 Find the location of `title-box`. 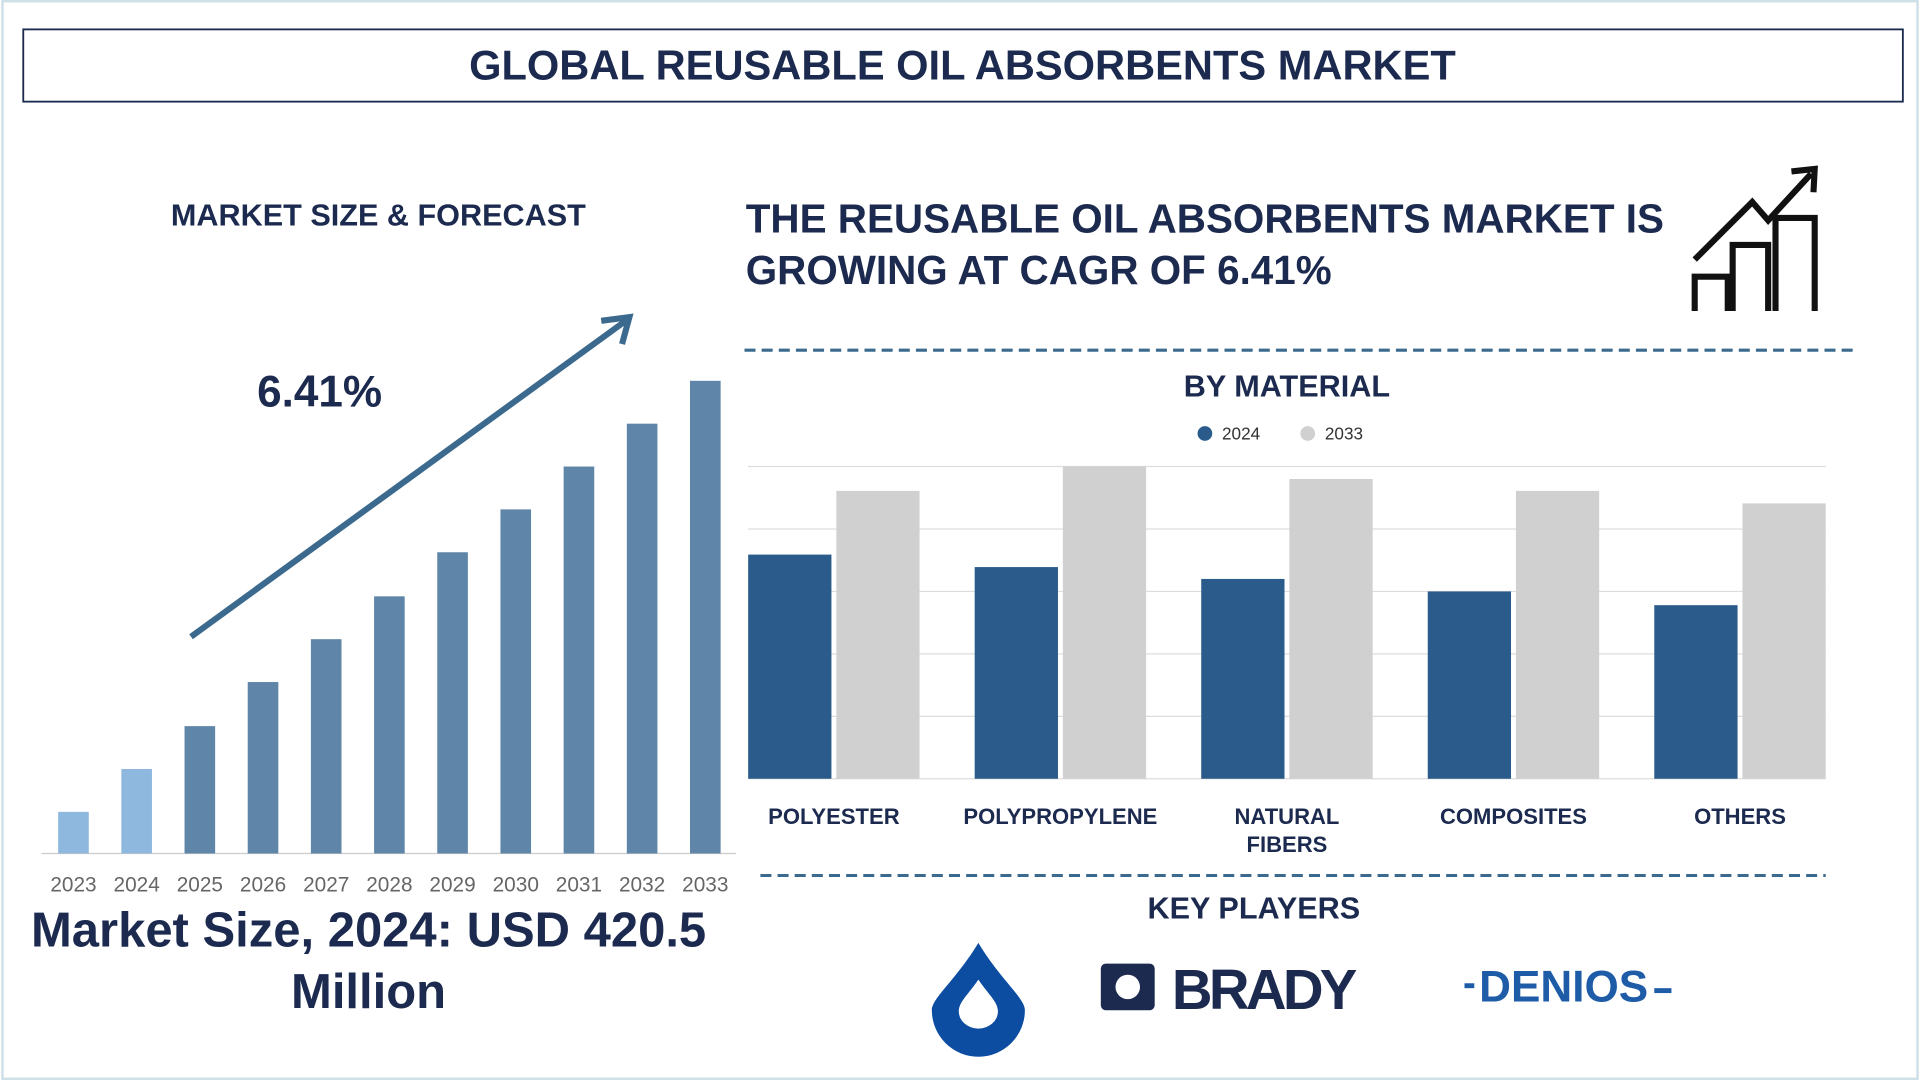

title-box is located at coordinates (963, 65).